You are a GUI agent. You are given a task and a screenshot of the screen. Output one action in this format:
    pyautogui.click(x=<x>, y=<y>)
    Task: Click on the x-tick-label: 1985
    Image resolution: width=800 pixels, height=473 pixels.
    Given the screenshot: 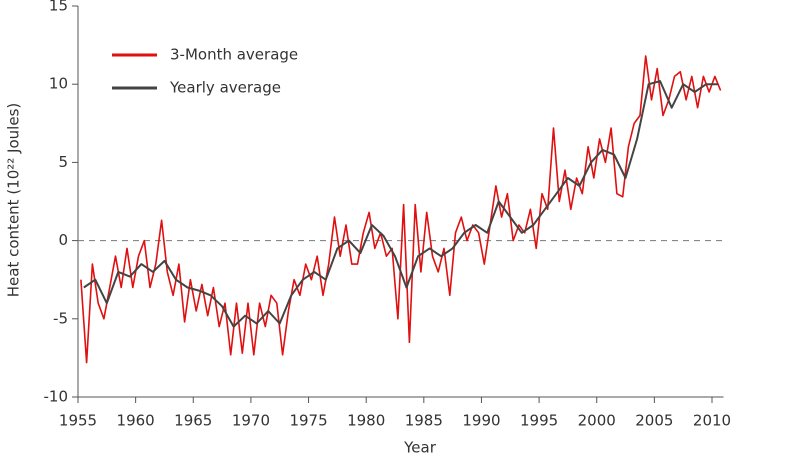 What is the action you would take?
    pyautogui.click(x=424, y=421)
    